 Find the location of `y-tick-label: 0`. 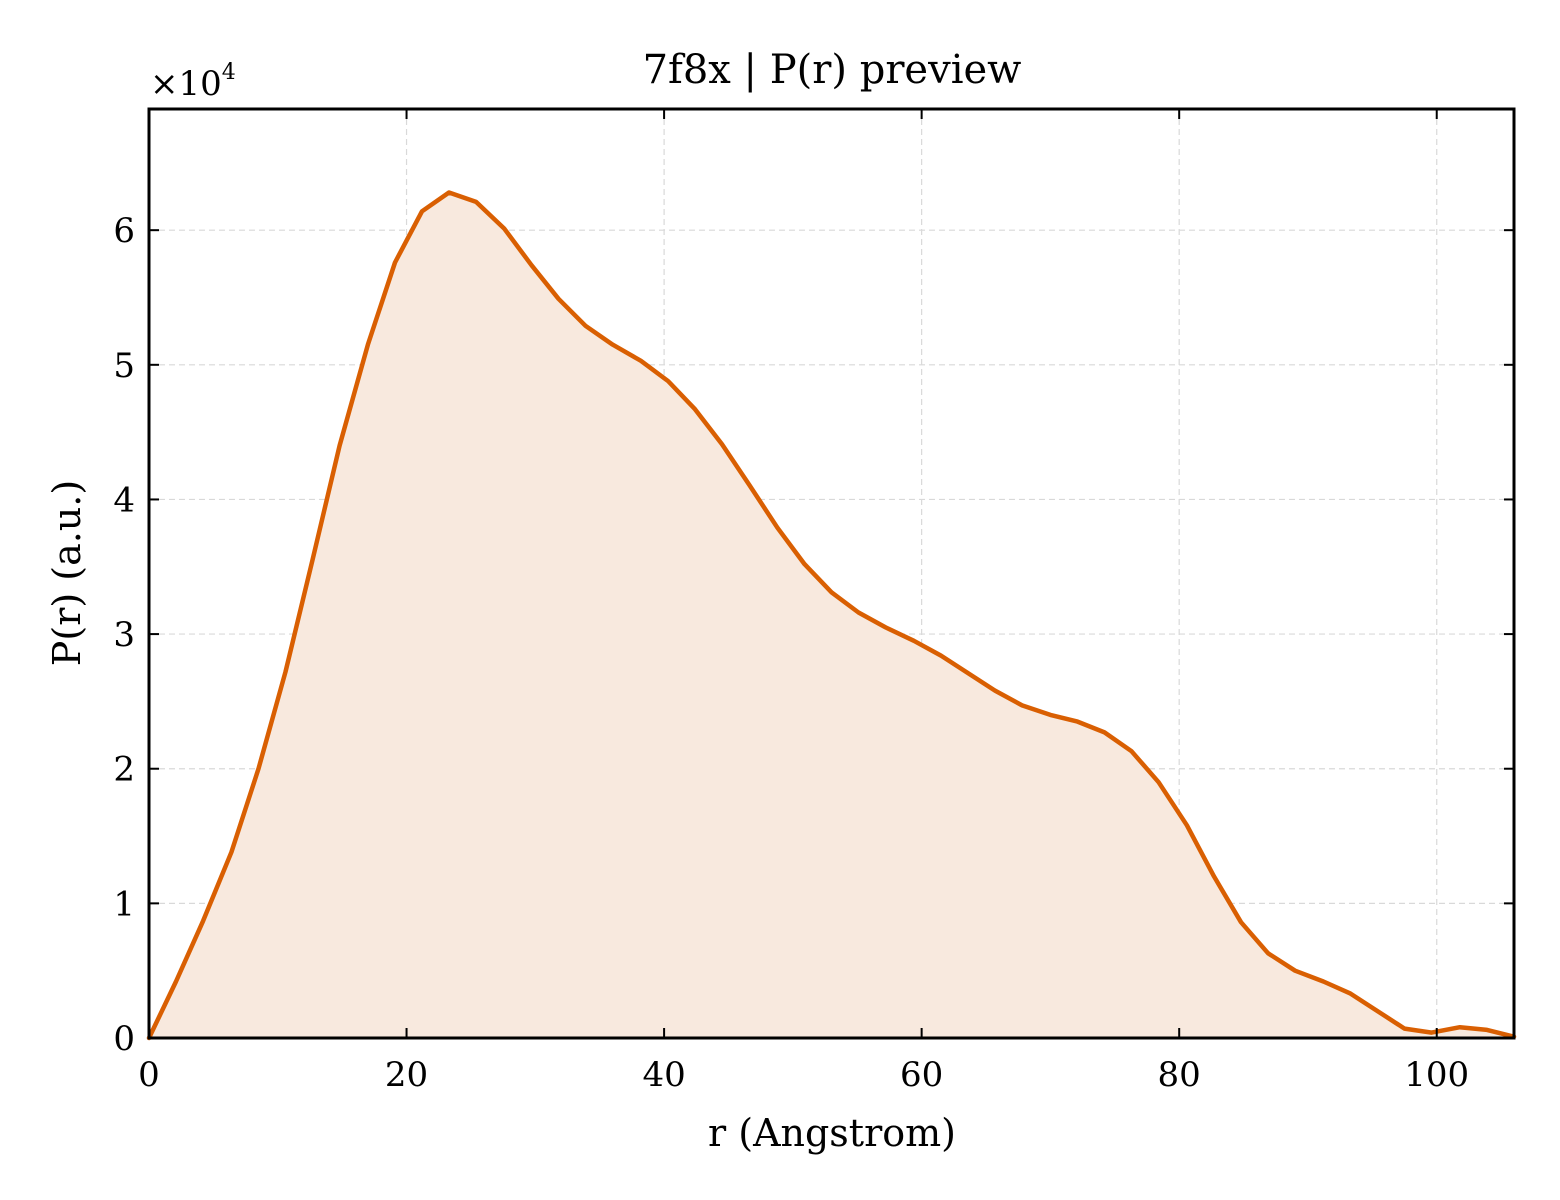

y-tick-label: 0 is located at coordinates (124, 1039).